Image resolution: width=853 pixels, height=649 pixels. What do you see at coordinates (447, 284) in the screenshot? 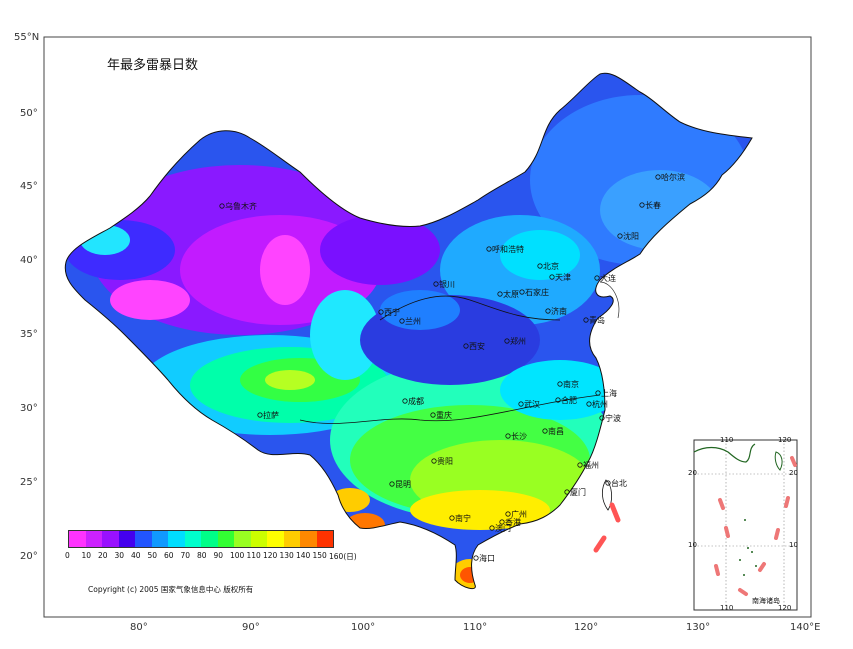
I see `city-label: 银川` at bounding box center [447, 284].